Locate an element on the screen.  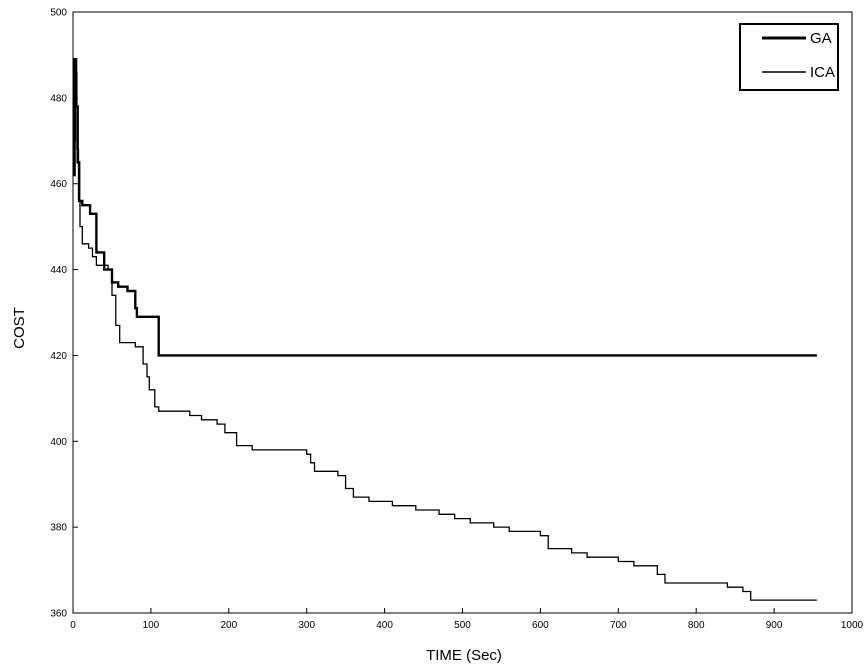
y-tick-label: 440 is located at coordinates (58, 270).